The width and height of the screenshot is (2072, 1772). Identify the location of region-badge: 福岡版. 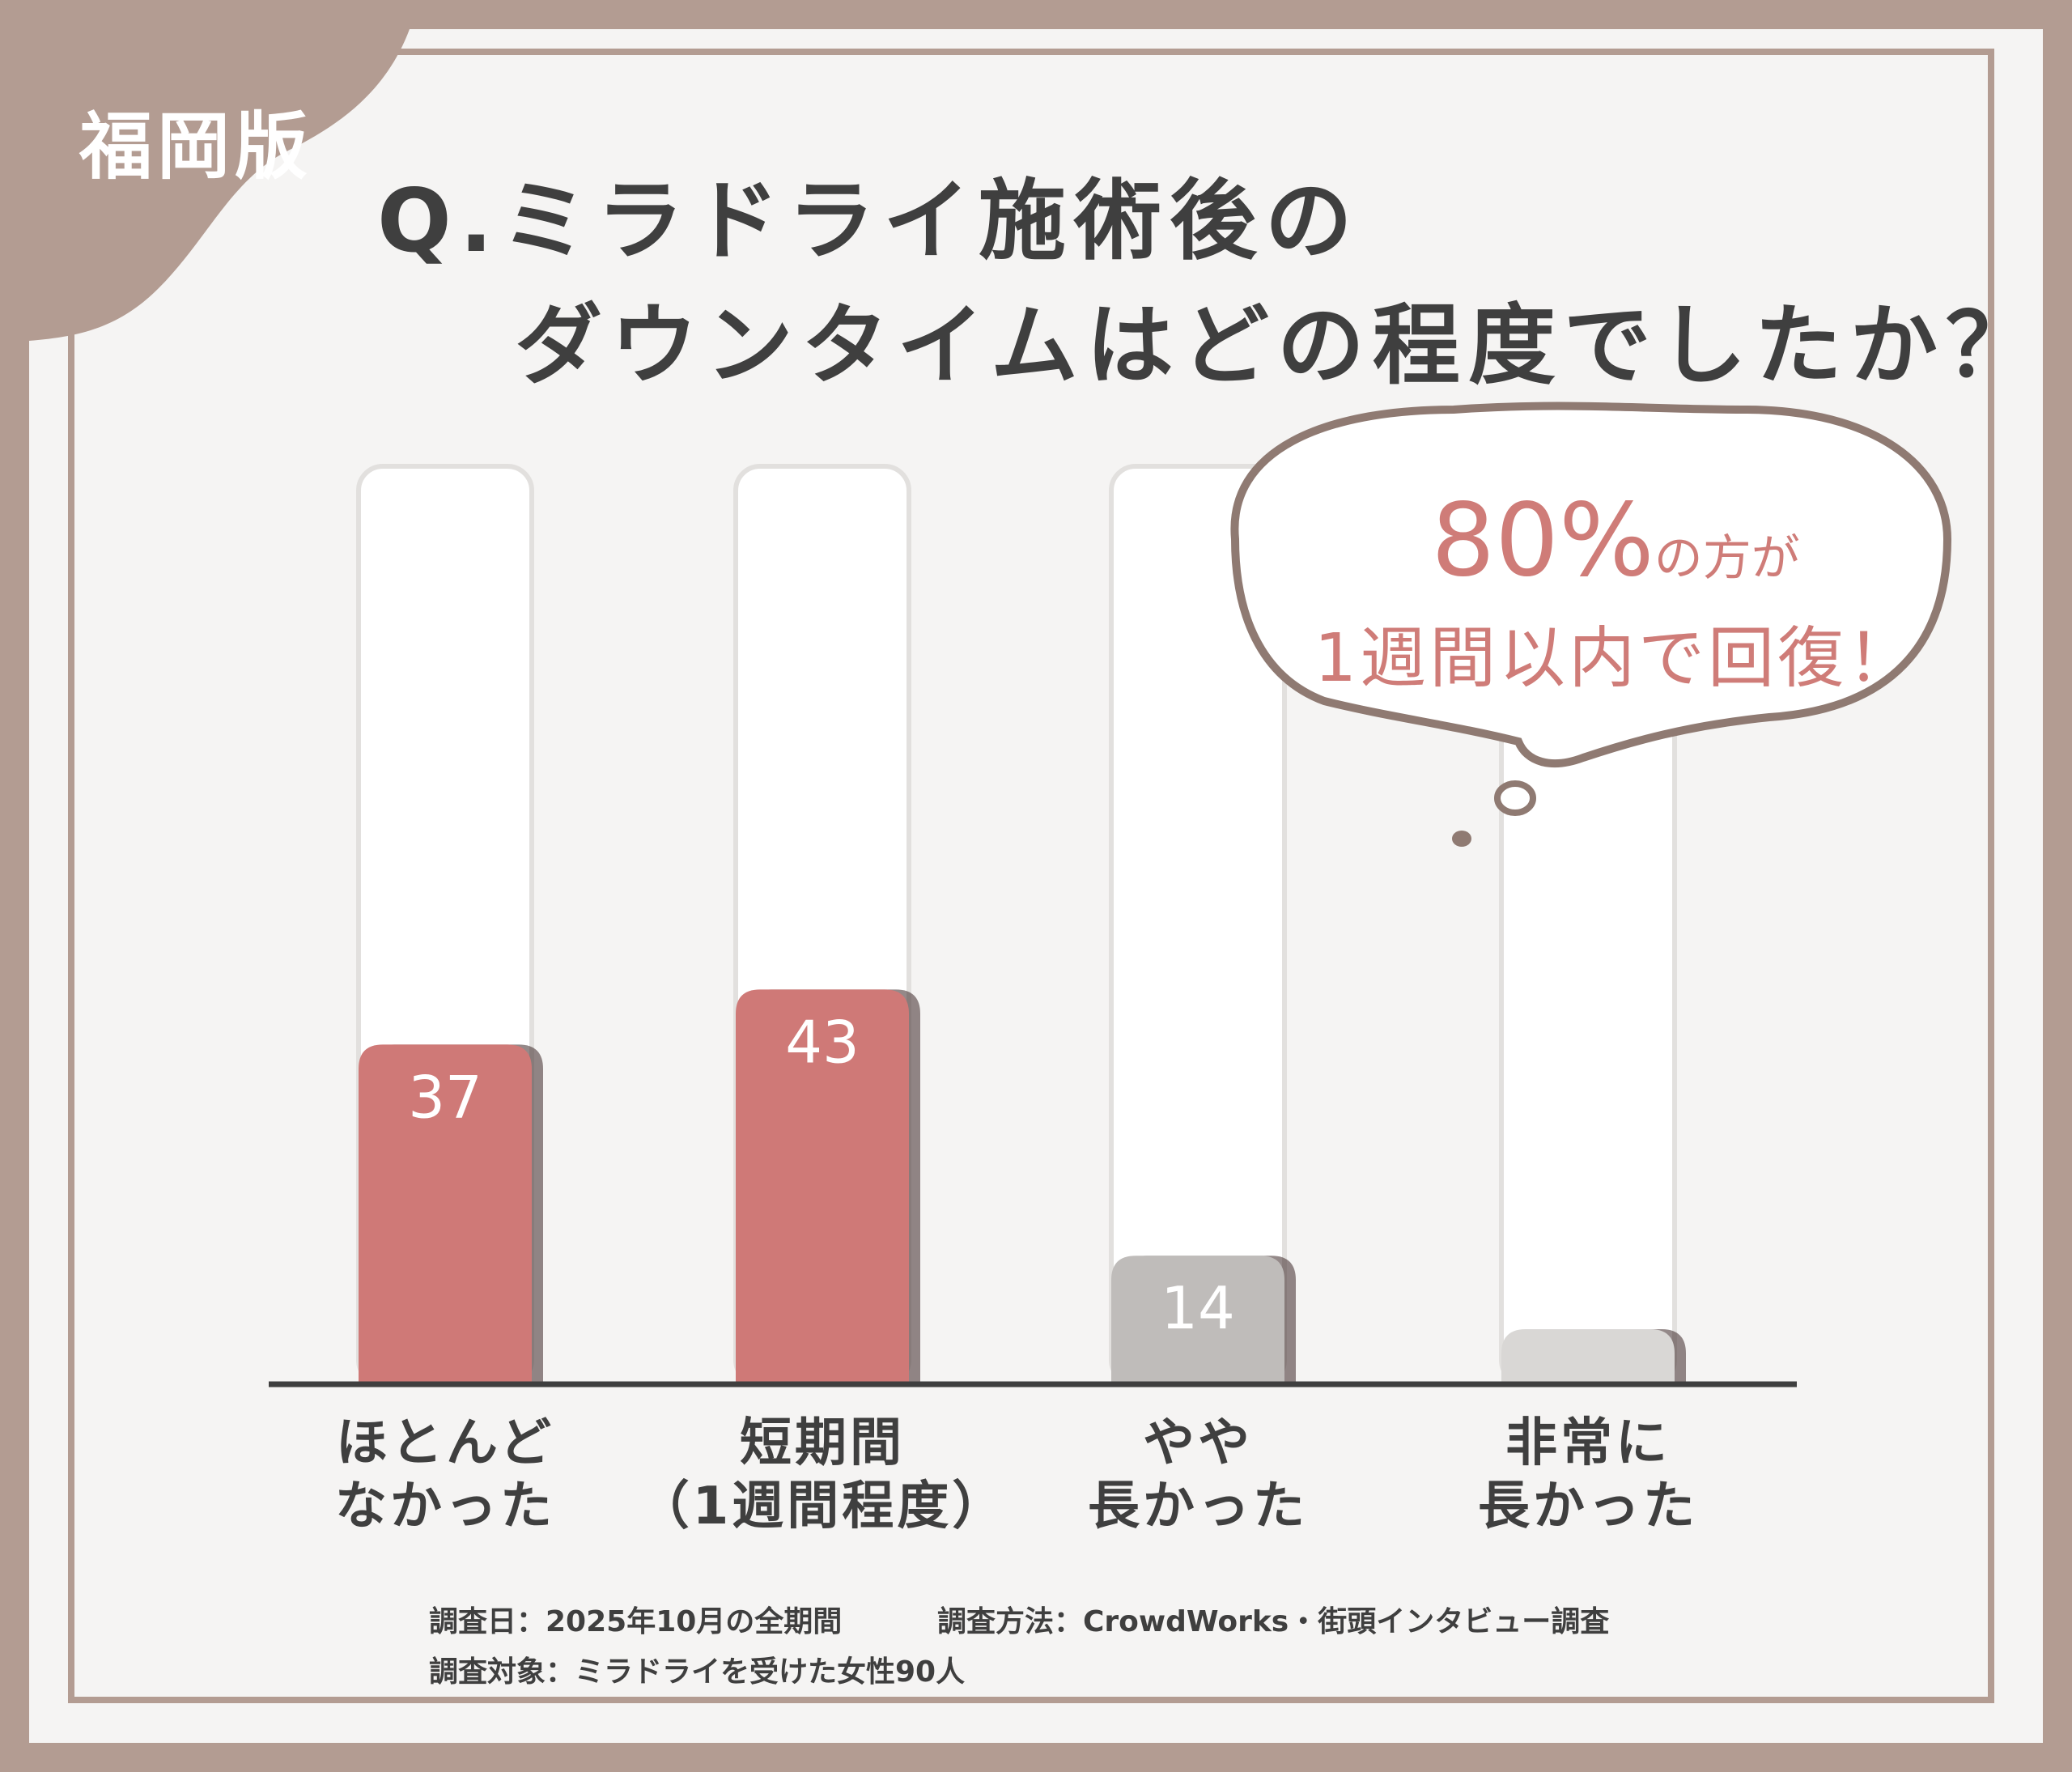
(195, 147).